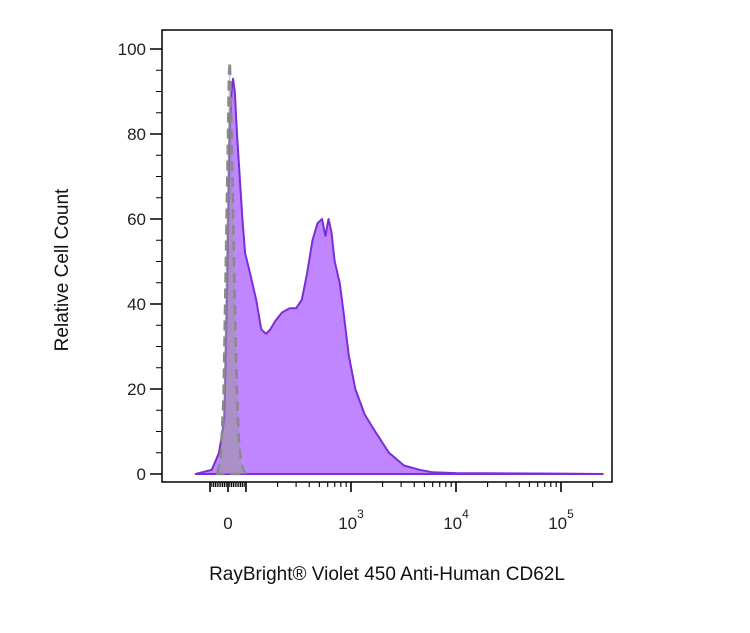 The height and width of the screenshot is (633, 750). What do you see at coordinates (62, 269) in the screenshot?
I see `y-axis-title: Relative Cell Count` at bounding box center [62, 269].